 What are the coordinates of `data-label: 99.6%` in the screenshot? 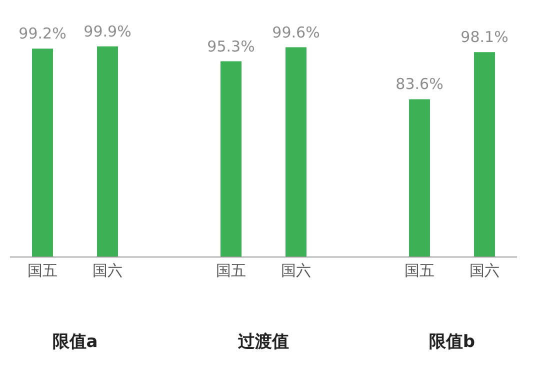 It's located at (296, 32).